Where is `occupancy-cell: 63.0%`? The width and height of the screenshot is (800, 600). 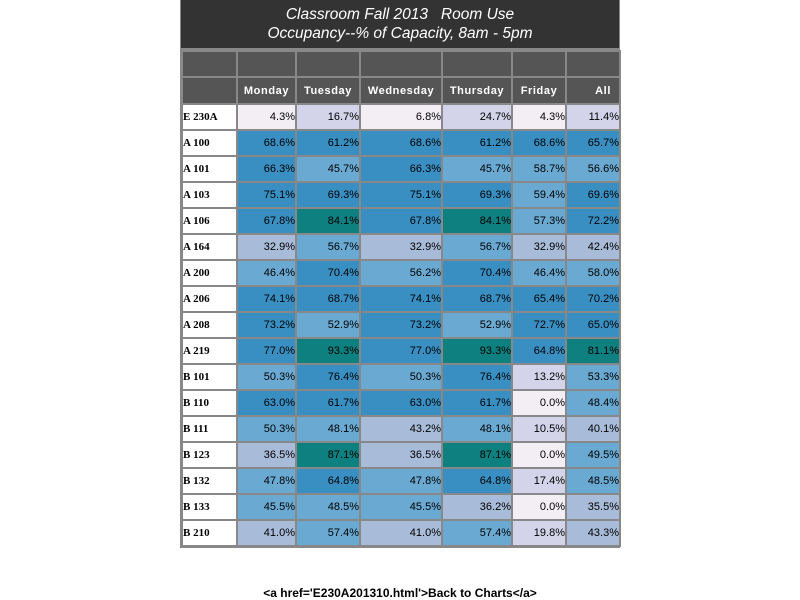
occupancy-cell: 63.0% is located at coordinates (401, 403).